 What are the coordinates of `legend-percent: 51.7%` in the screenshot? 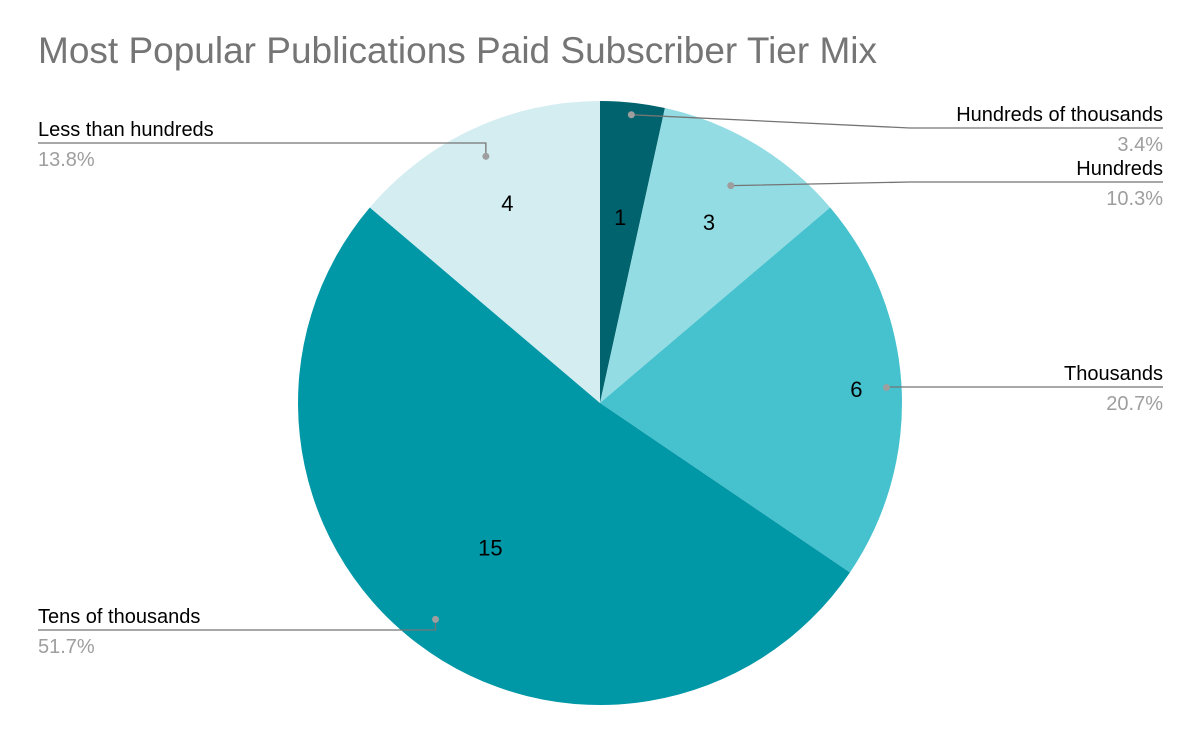 It's located at (66, 647).